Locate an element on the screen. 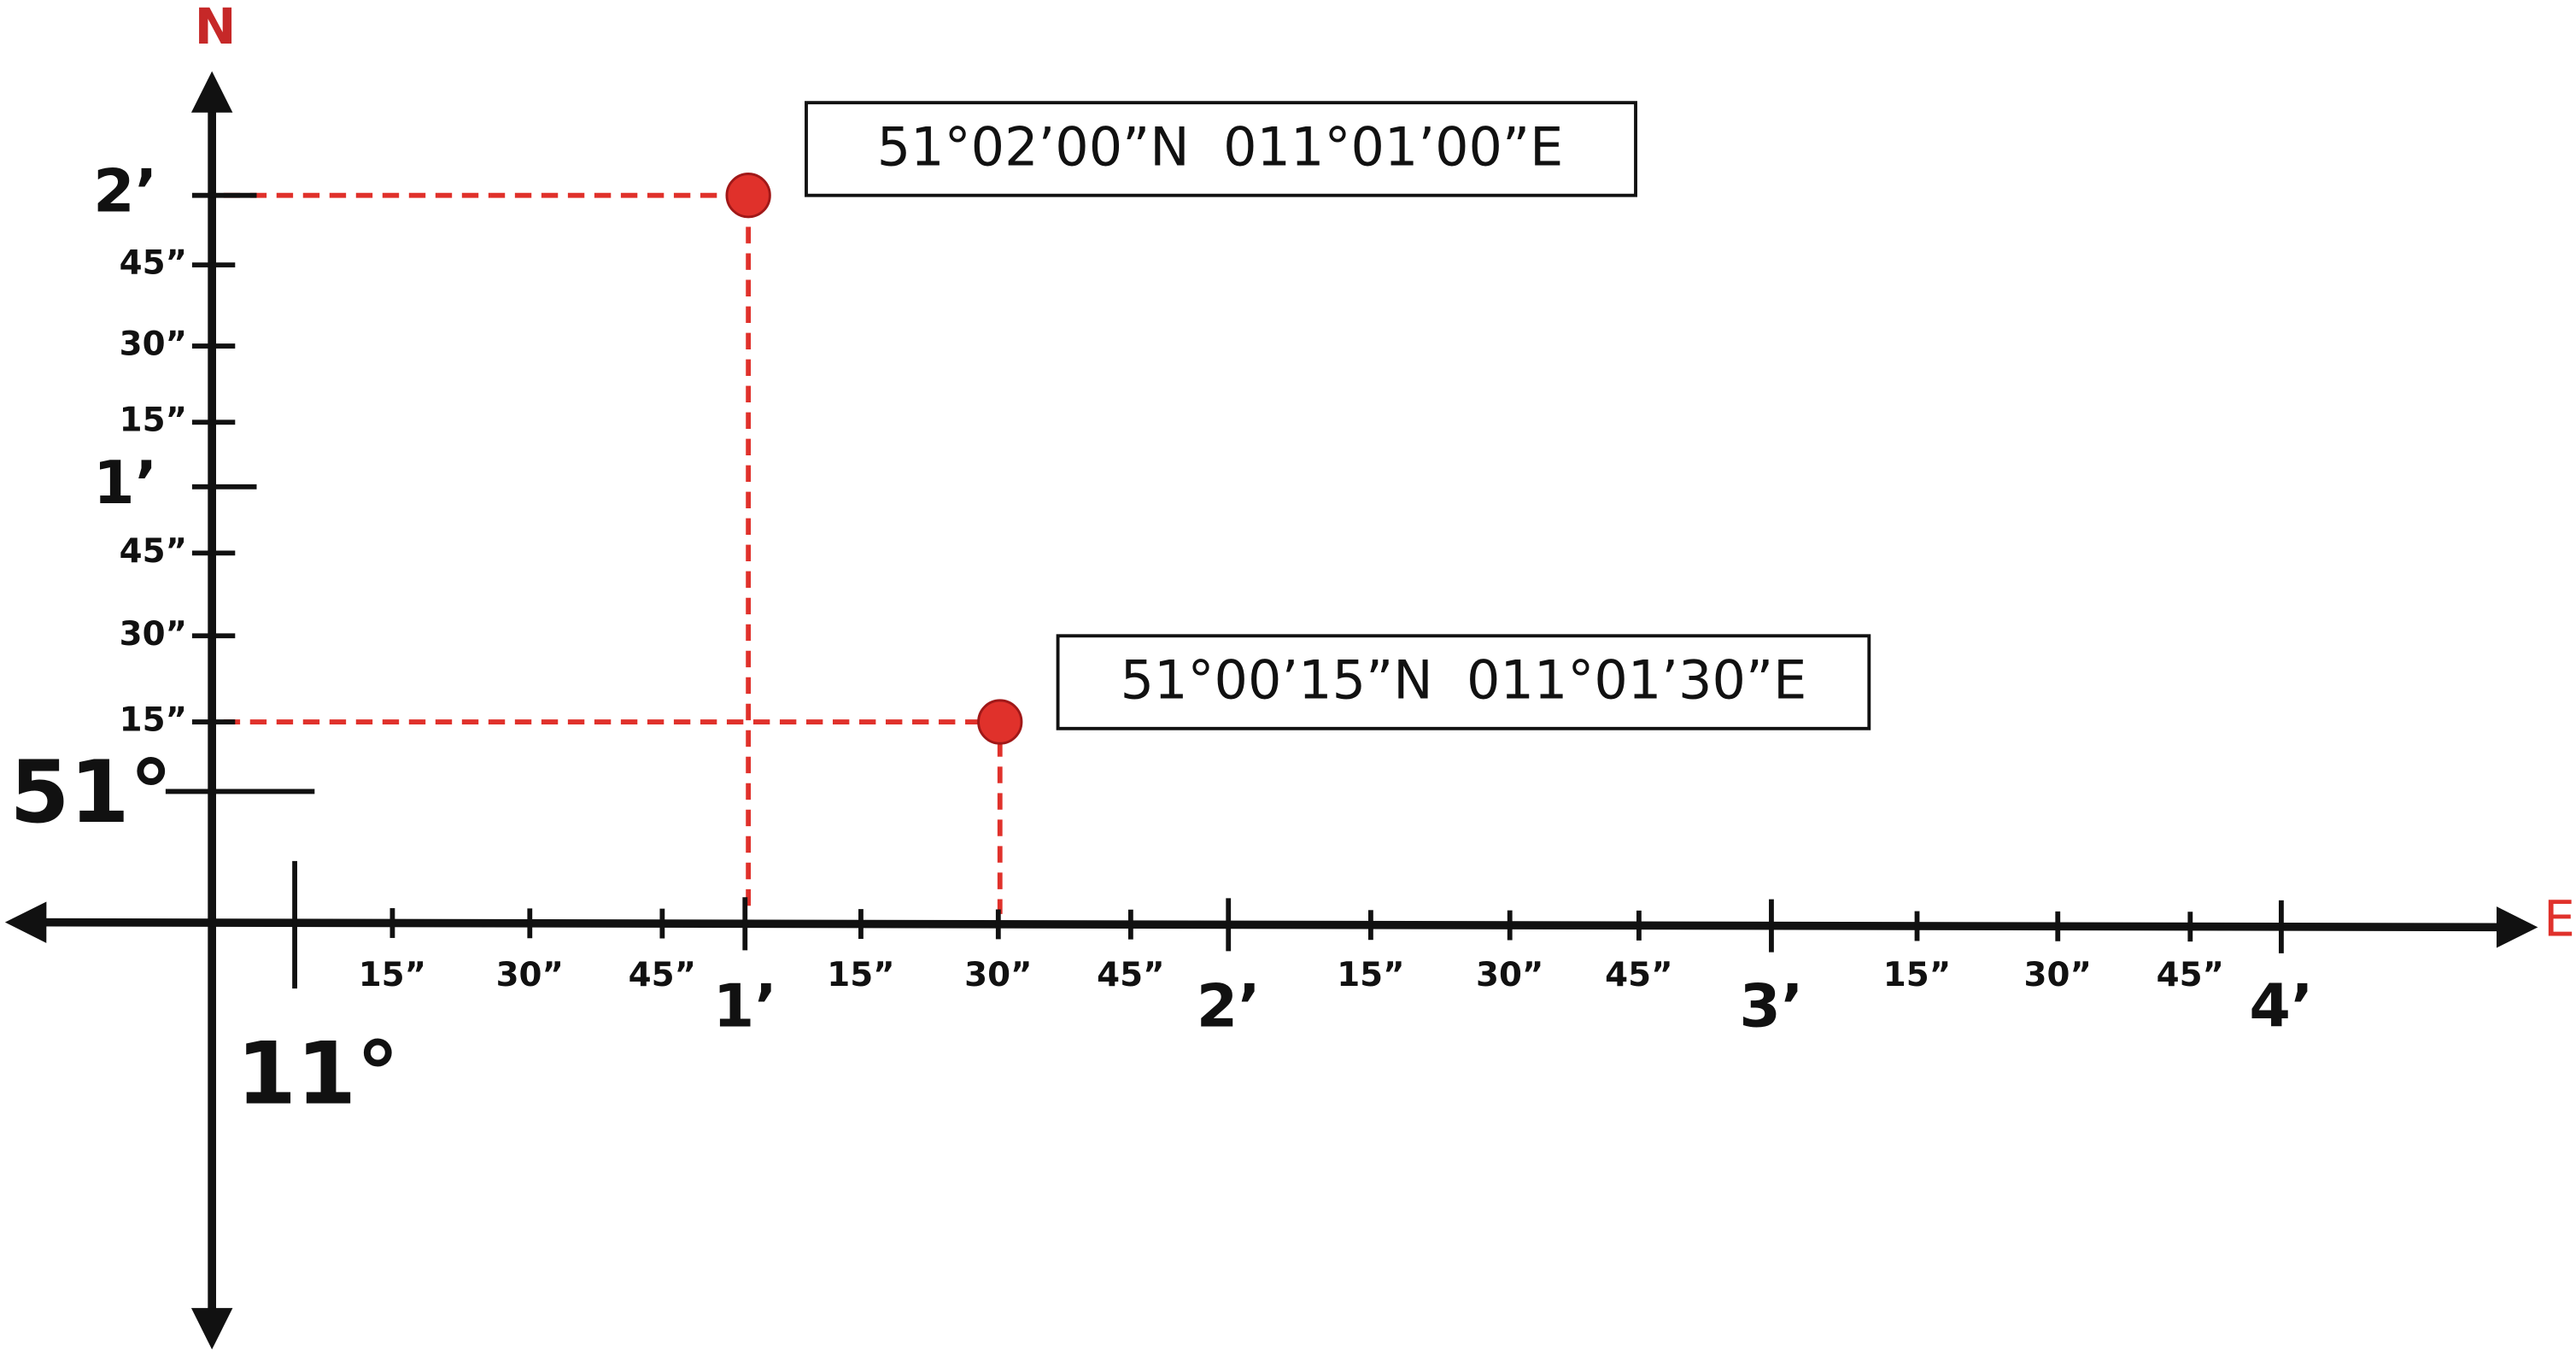 This screenshot has height=1372, width=2576. y-tick-label: 2’ is located at coordinates (125, 191).